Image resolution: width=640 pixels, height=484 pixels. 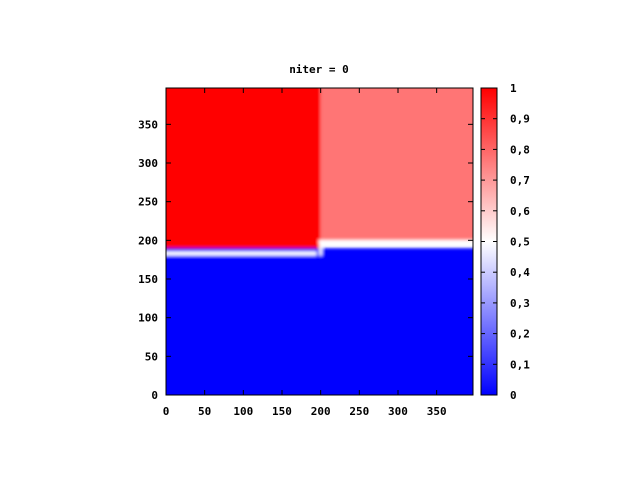 I want to click on colorbar-tick-label: 0,7, so click(x=520, y=180).